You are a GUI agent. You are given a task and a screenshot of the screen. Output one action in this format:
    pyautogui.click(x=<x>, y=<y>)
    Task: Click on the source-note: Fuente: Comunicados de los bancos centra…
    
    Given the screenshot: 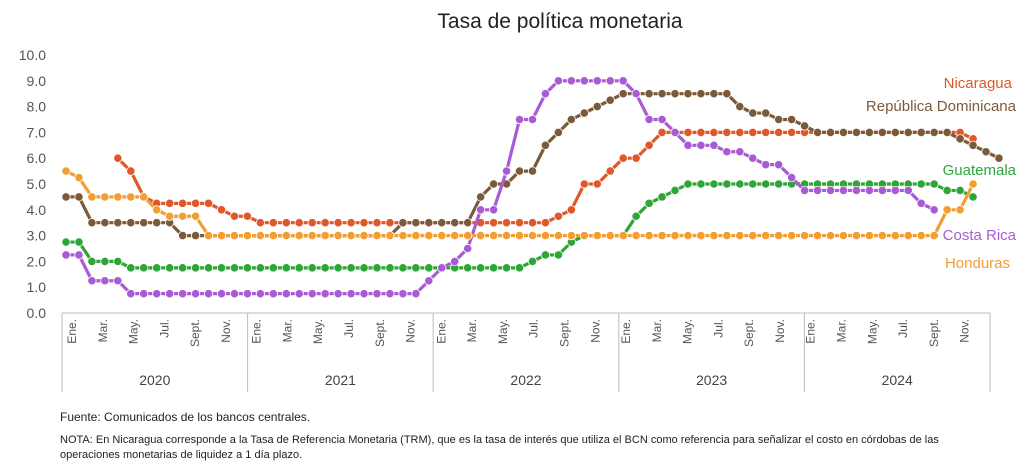 What is the action you would take?
    pyautogui.click(x=185, y=417)
    